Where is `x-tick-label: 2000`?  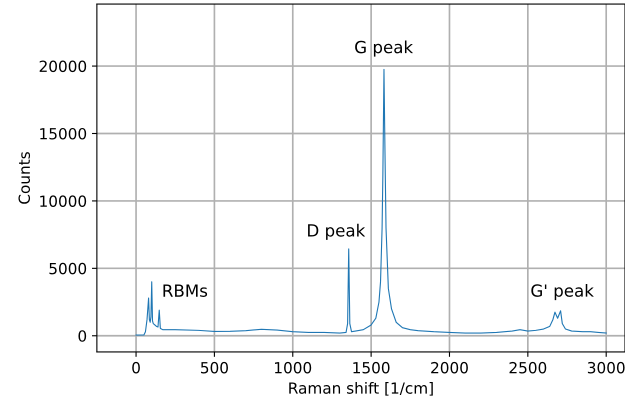 x-tick-label: 2000 is located at coordinates (449, 368).